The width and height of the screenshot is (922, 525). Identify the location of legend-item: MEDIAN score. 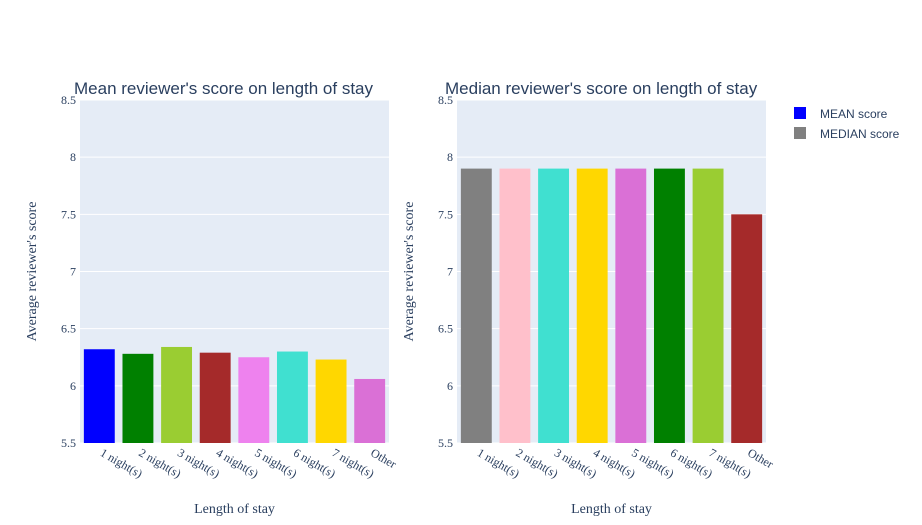
(847, 134).